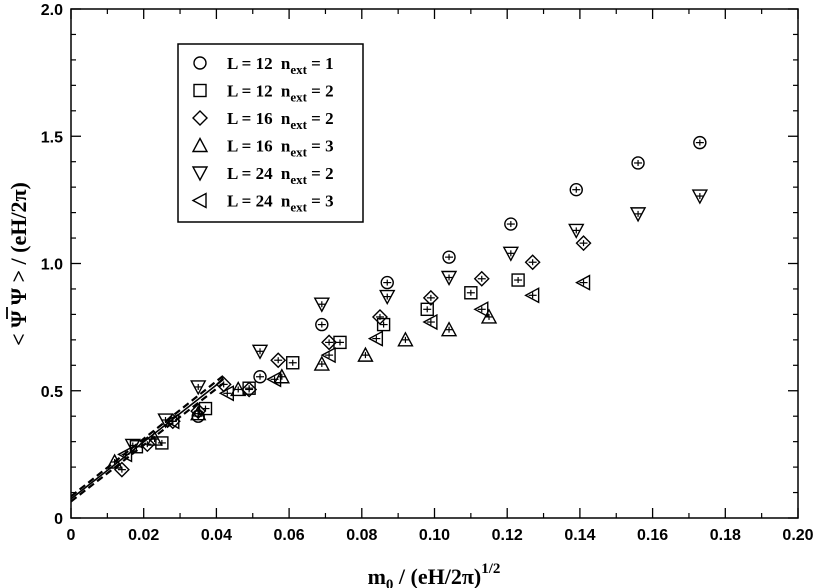  What do you see at coordinates (143, 535) in the screenshot?
I see `x-tick-label: 0.02` at bounding box center [143, 535].